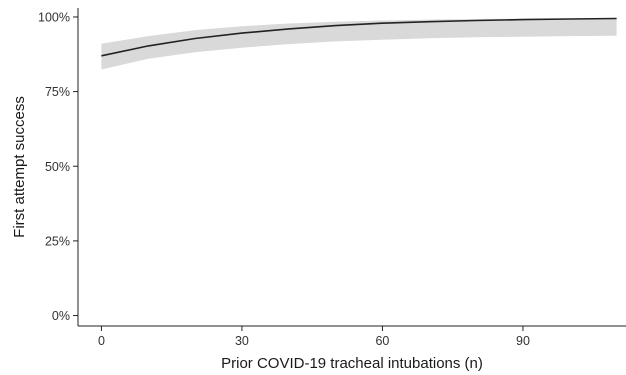  I want to click on confidence-band-layer, so click(359, 44).